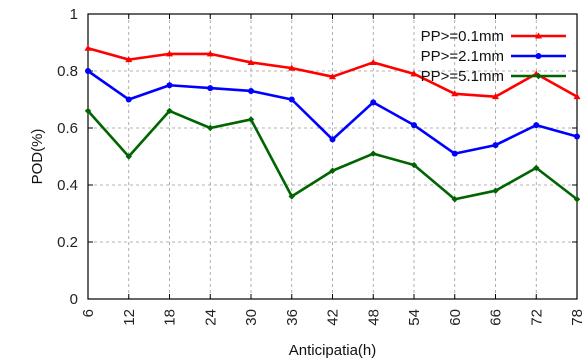 The image size is (586, 361). What do you see at coordinates (333, 317) in the screenshot?
I see `x-tick-label: 42` at bounding box center [333, 317].